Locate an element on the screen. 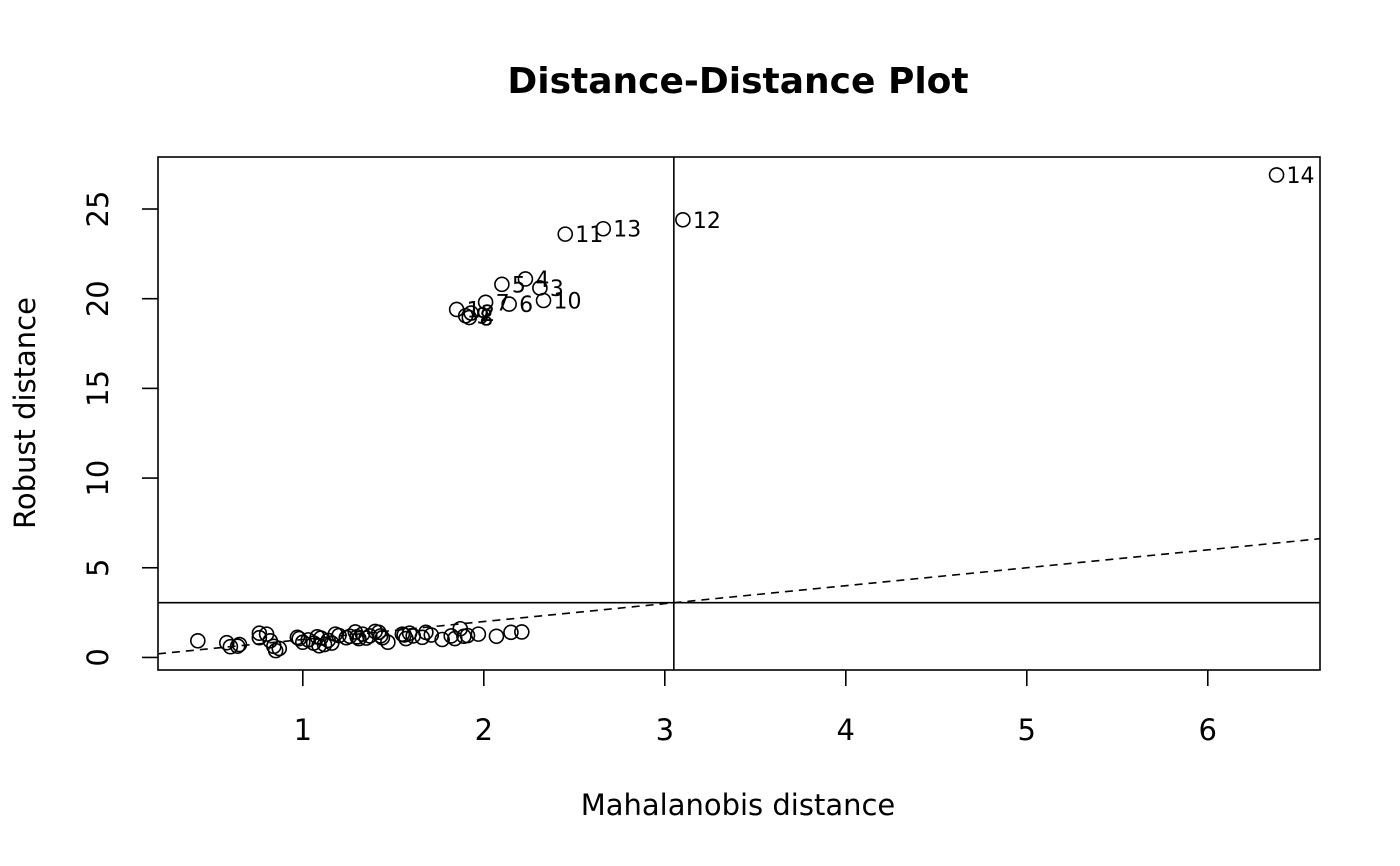 The height and width of the screenshot is (866, 1400). x-tick-label: 2 is located at coordinates (484, 730).